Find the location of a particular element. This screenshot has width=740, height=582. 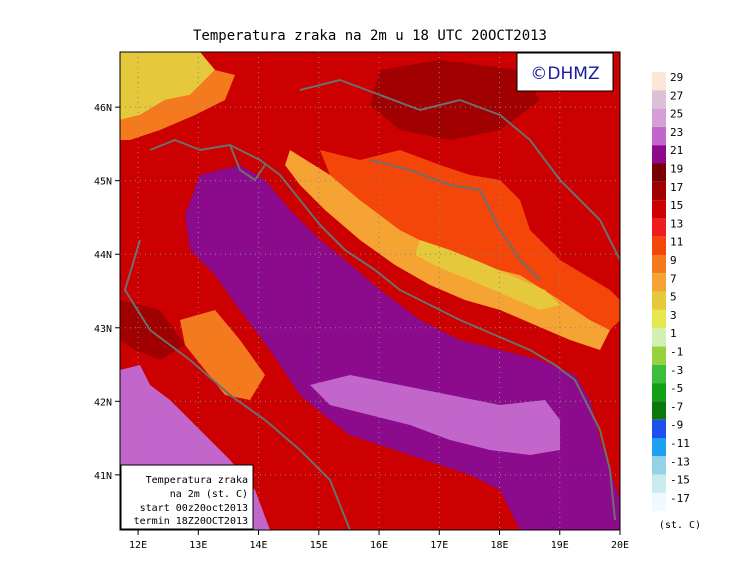

legend-label: 9 is located at coordinates (673, 260).